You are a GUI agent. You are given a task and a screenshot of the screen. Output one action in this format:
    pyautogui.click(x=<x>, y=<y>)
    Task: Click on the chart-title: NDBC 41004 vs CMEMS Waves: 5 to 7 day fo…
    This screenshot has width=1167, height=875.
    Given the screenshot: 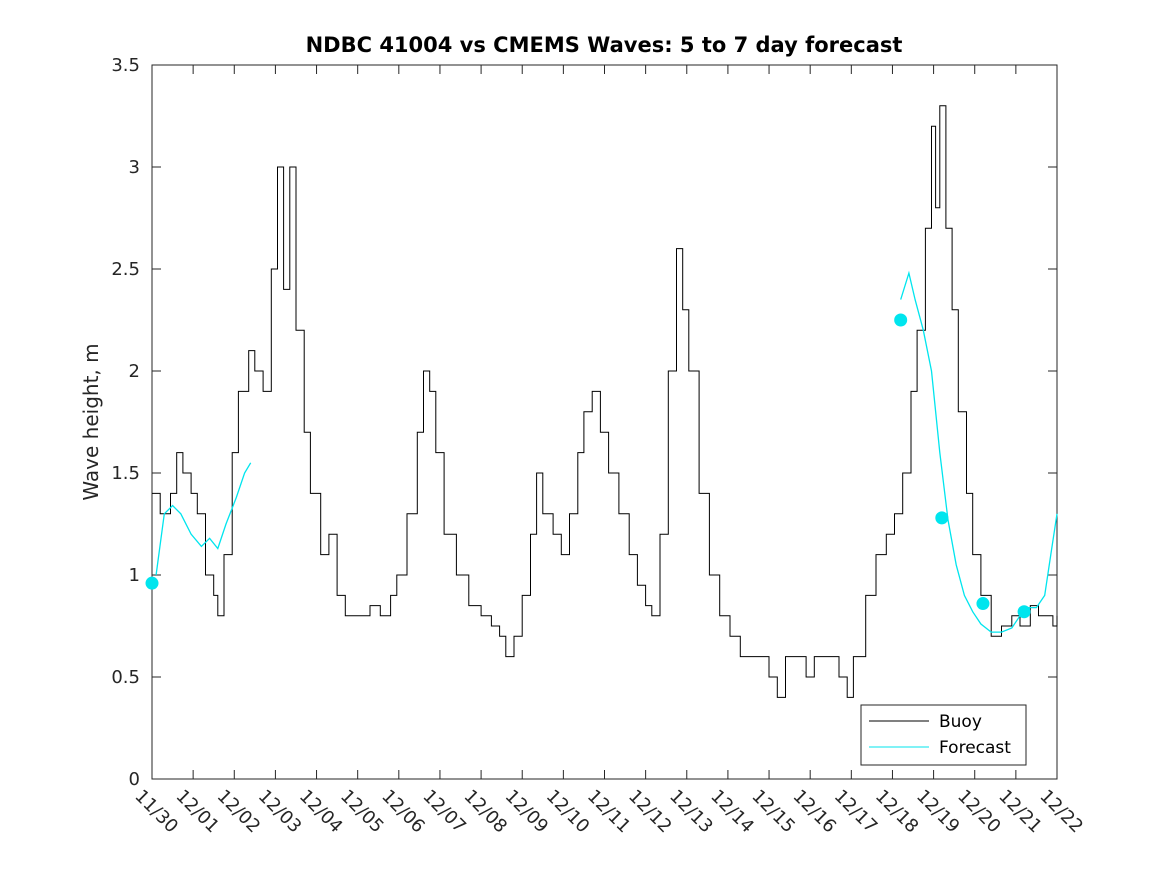 What is the action you would take?
    pyautogui.click(x=604, y=45)
    